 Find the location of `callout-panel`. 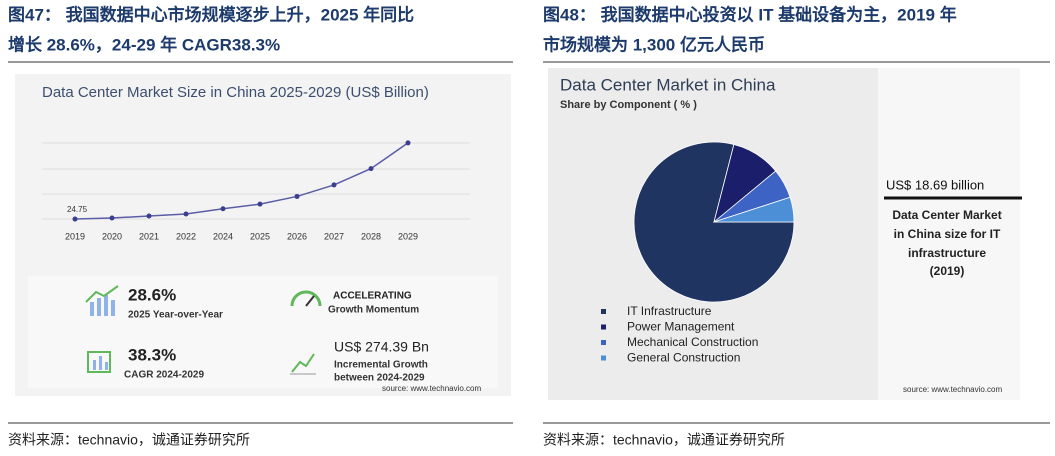

callout-panel is located at coordinates (949, 234).